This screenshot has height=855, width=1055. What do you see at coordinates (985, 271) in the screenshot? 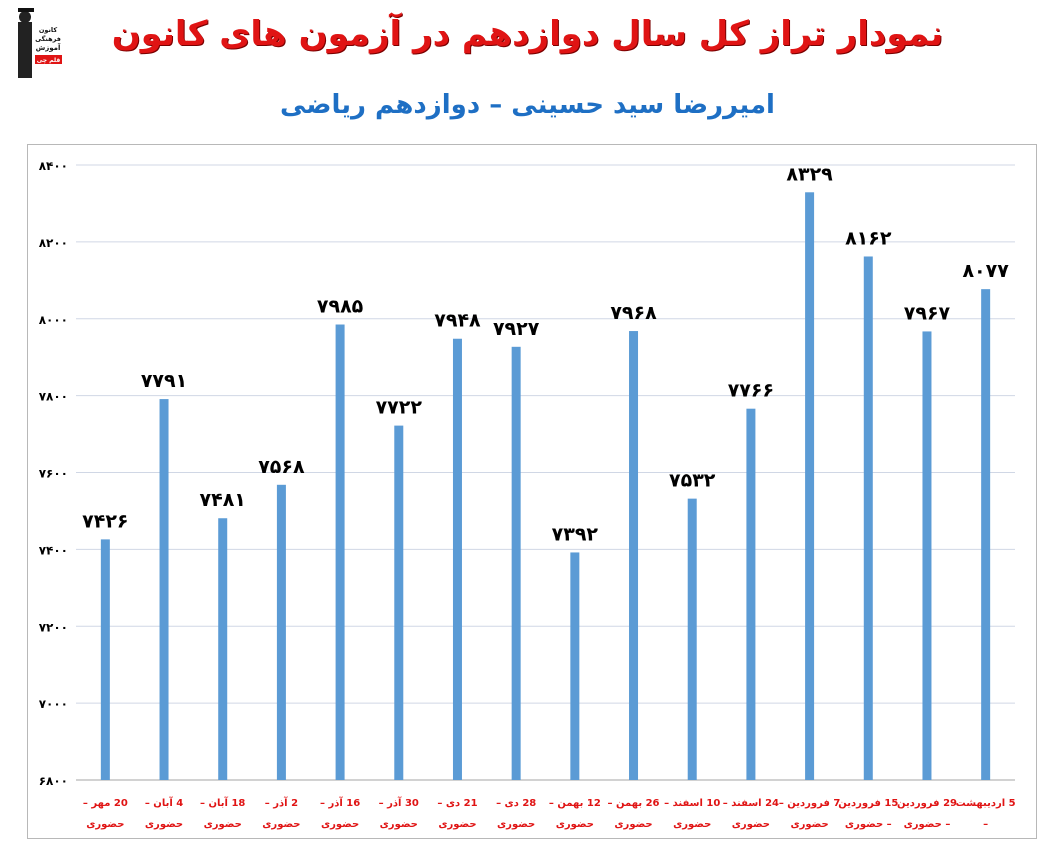
I see `data-label: ۸۰۷۷` at bounding box center [985, 271].